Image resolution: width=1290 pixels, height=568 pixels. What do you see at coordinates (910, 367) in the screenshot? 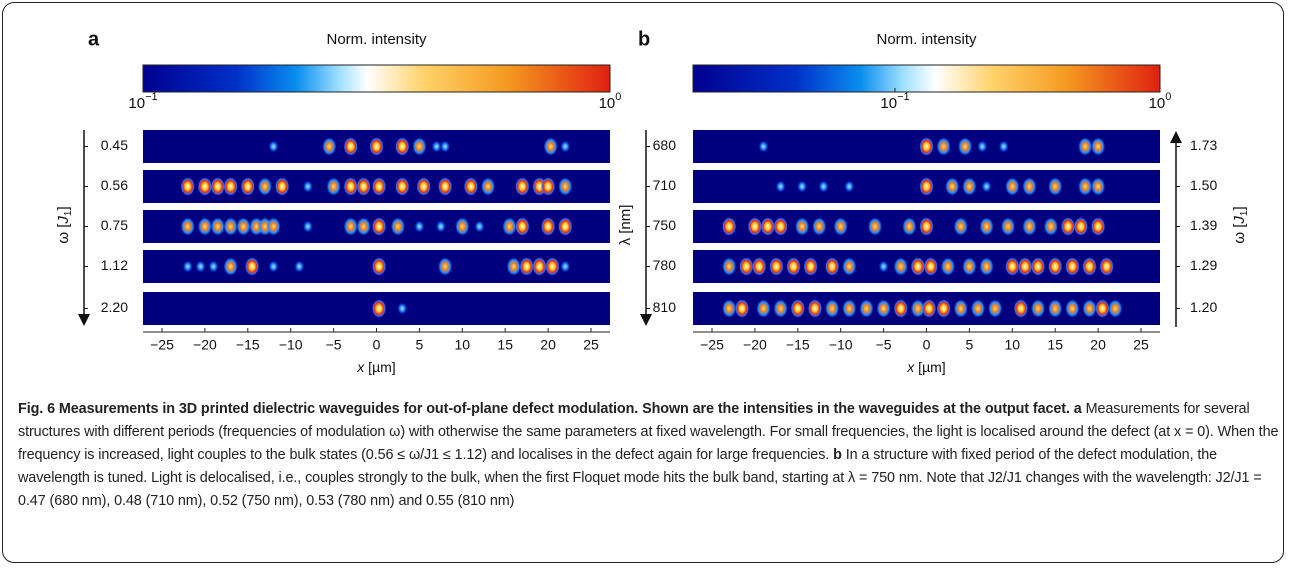
I see `x-var: x` at bounding box center [910, 367].